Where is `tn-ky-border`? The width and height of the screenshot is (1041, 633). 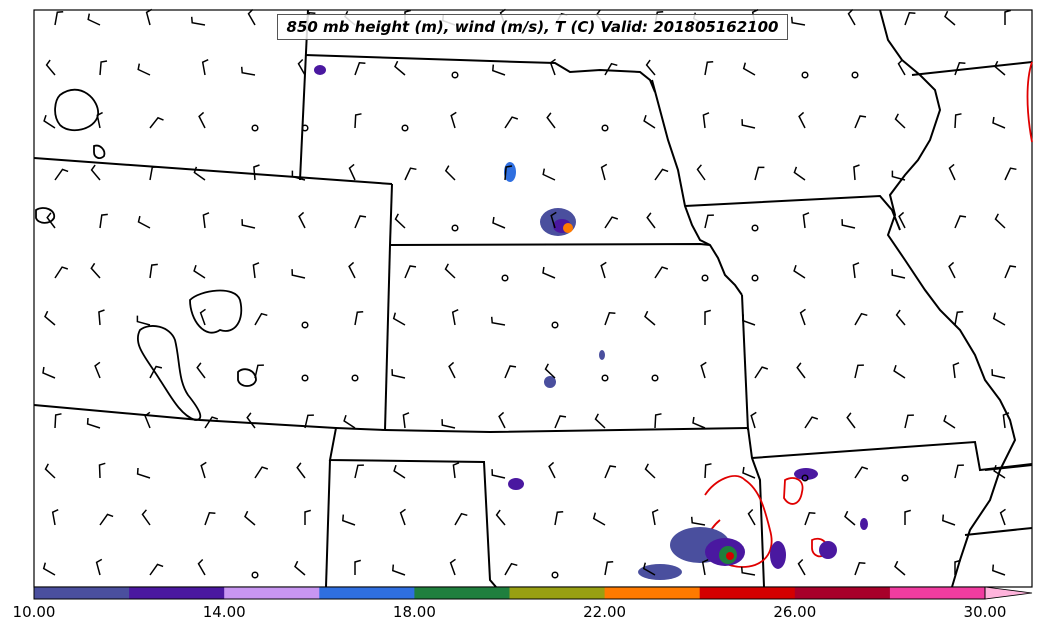 tn-ky-border is located at coordinates (1008, 467).